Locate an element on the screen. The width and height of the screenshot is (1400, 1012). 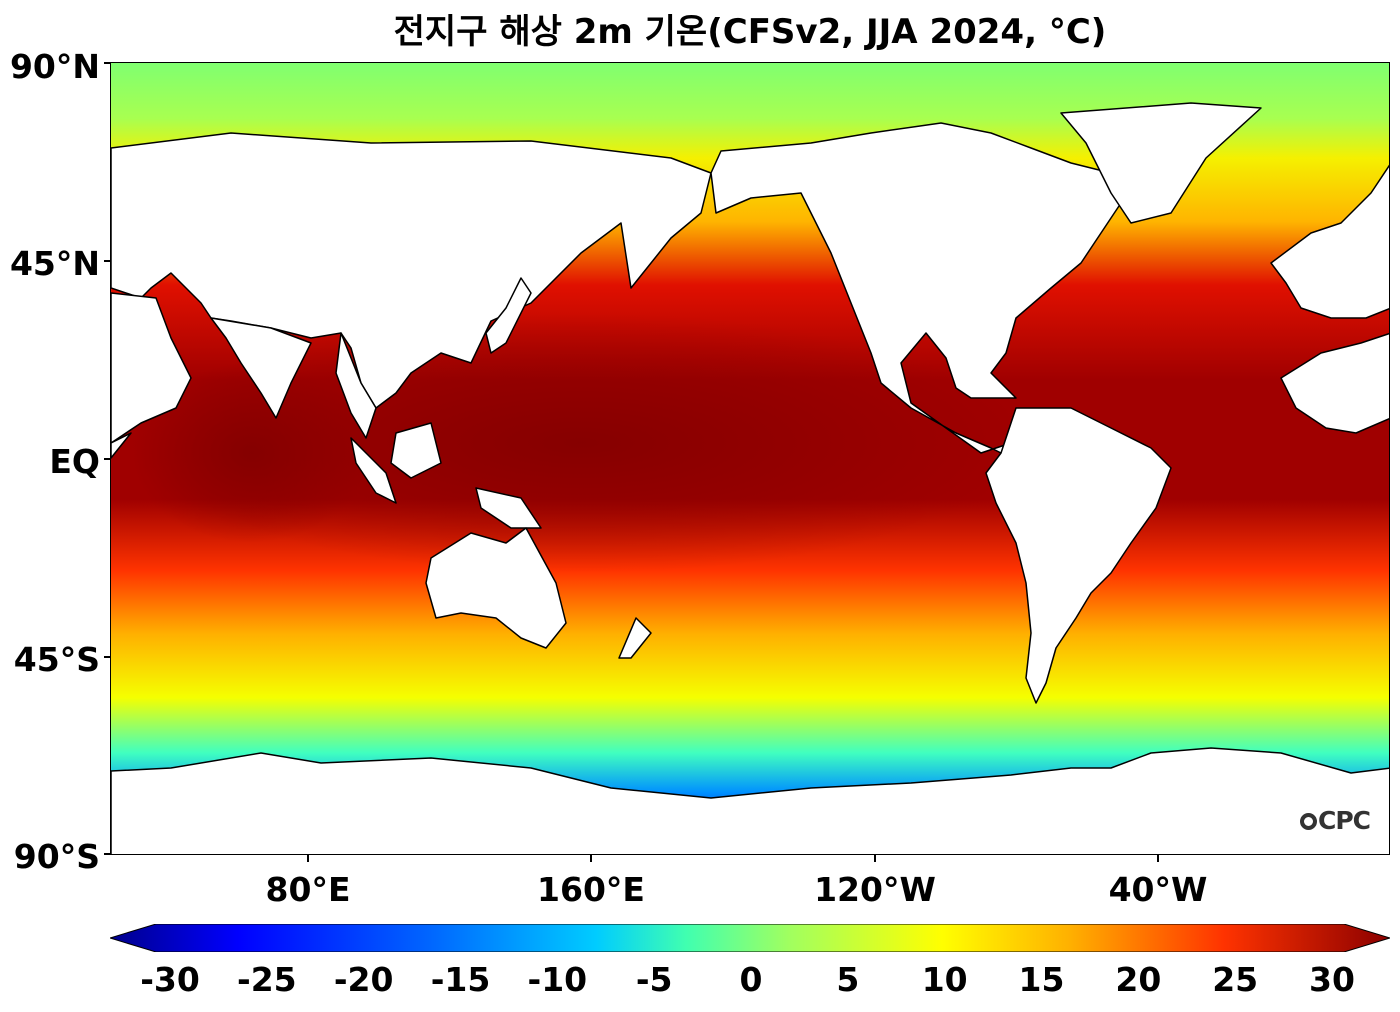
europe is located at coordinates (1329, 241).